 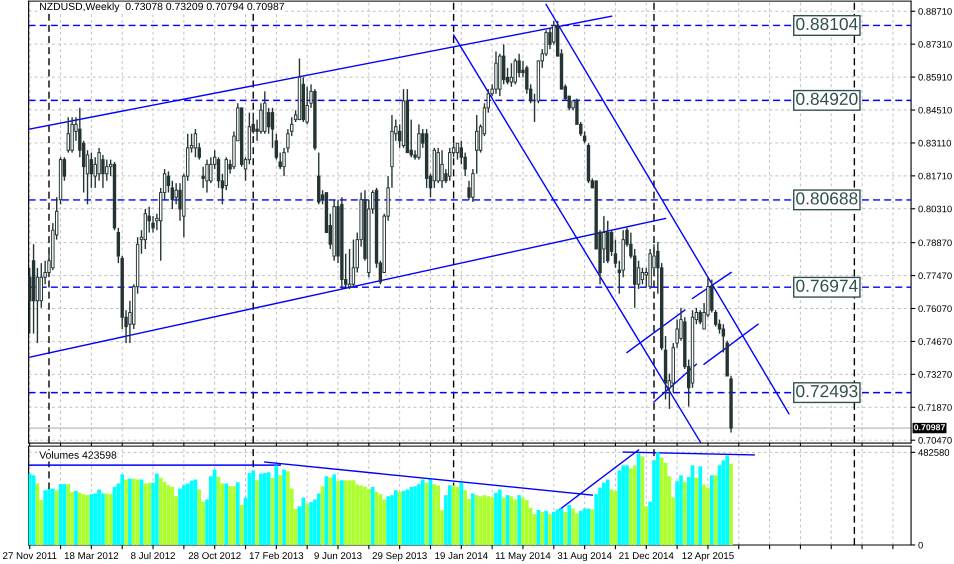 I want to click on y-tick-label: 0.76070, so click(x=935, y=308).